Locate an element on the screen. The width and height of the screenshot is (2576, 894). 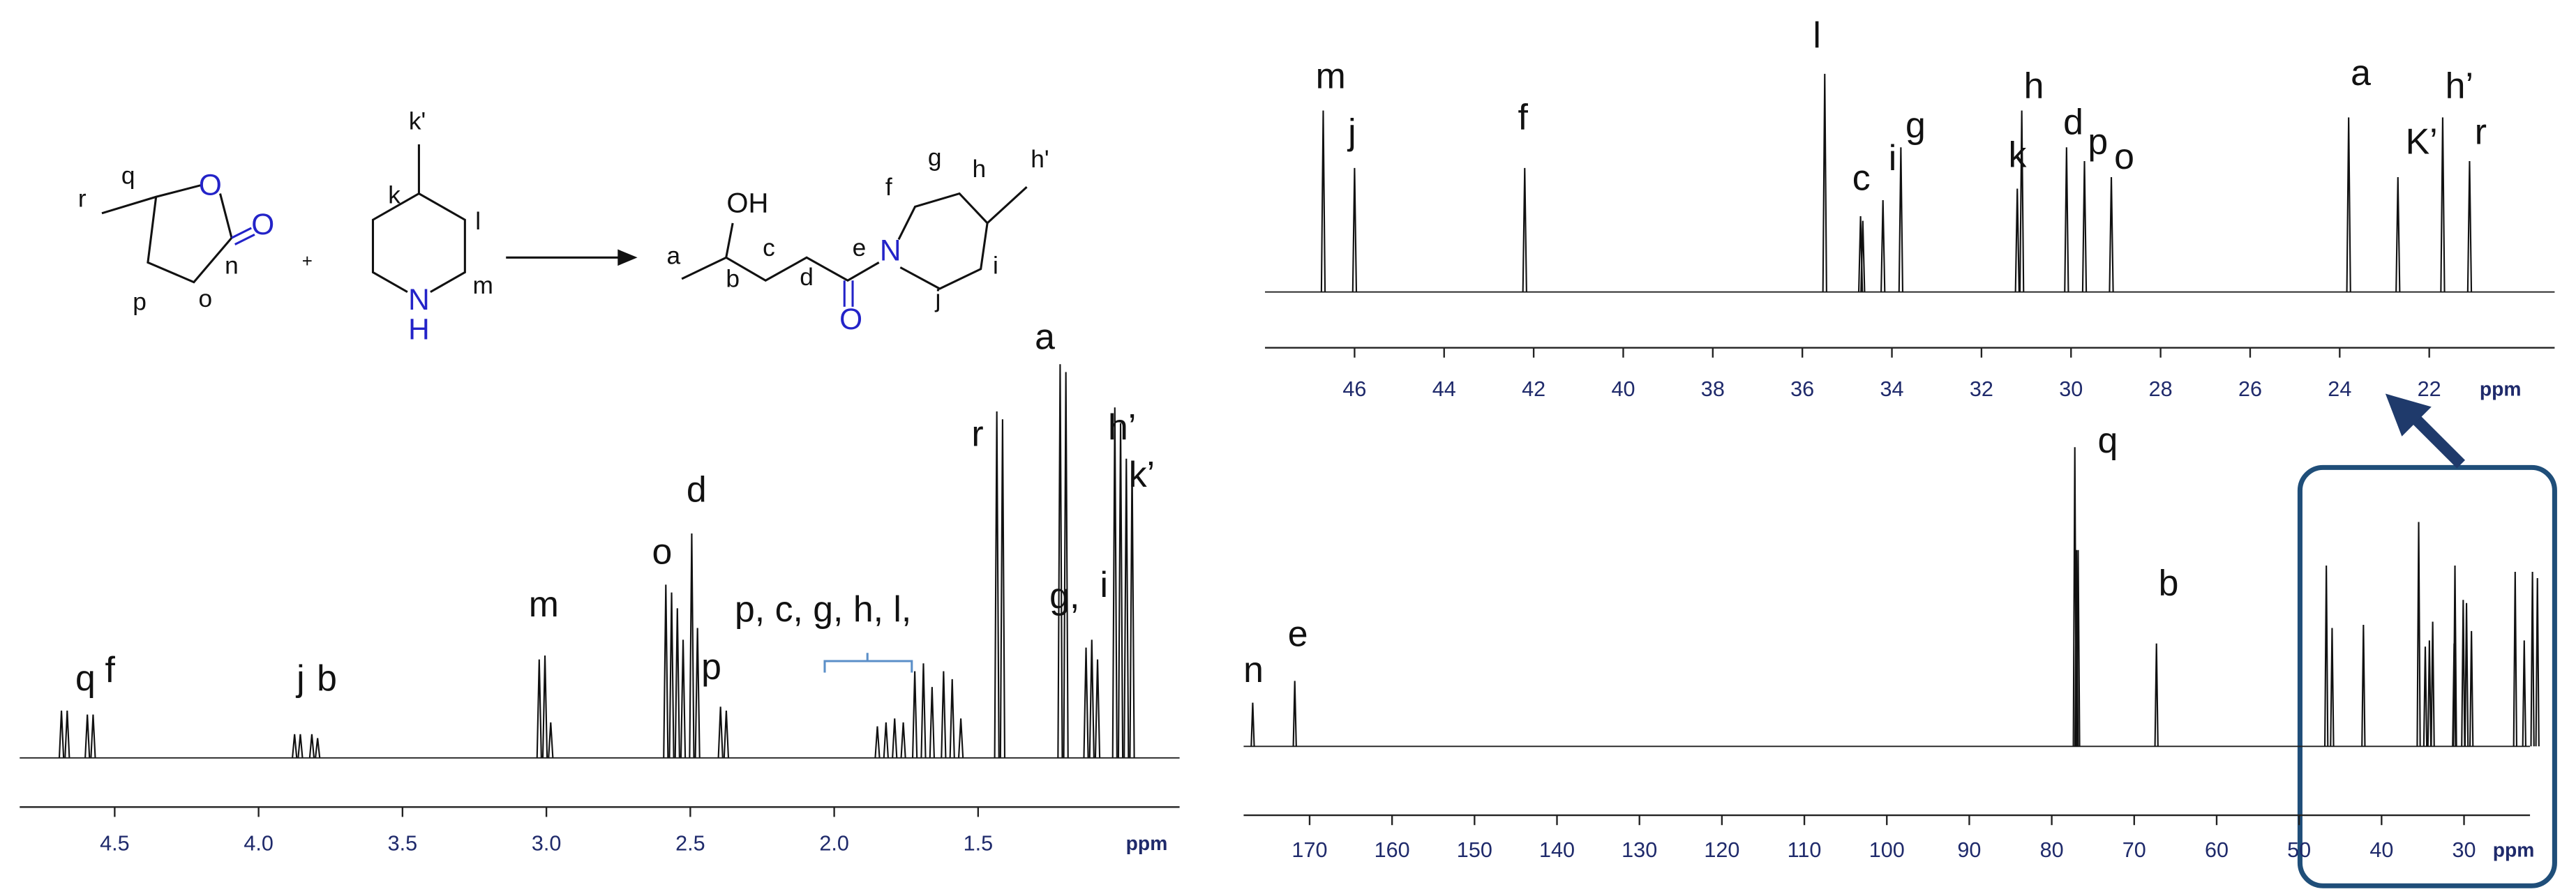
x-tick-label: 4.5 is located at coordinates (115, 844).